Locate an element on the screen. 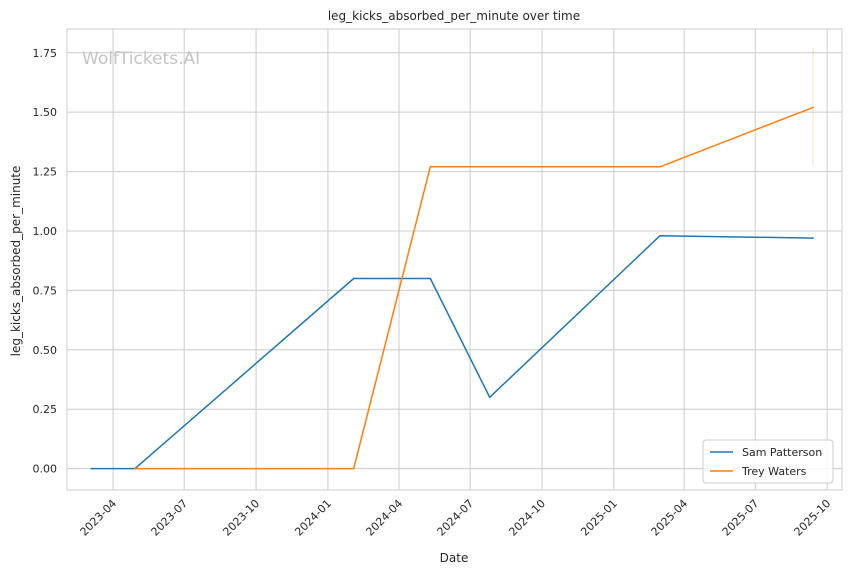 The image size is (860, 575). legend-label-sam-patterson: Sam Patterson is located at coordinates (782, 452).